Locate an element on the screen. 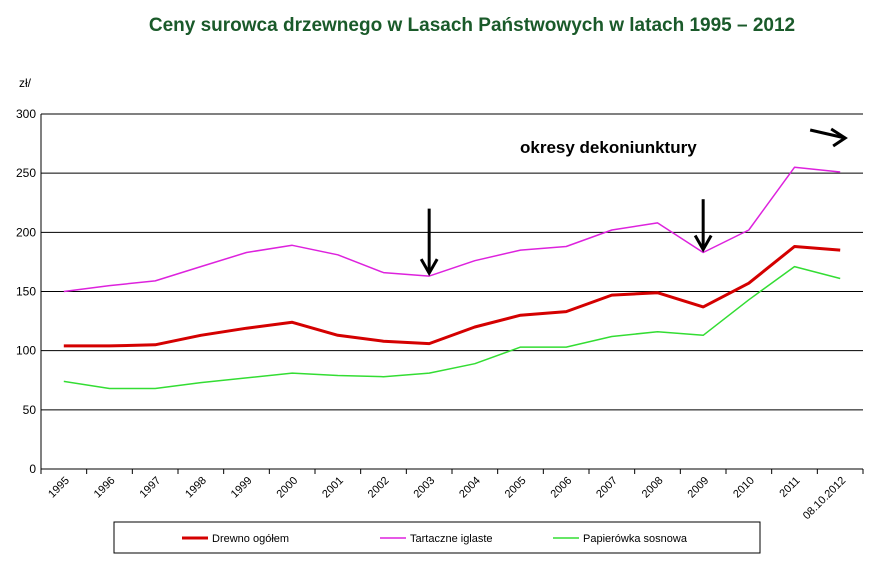 This screenshot has height=577, width=892. legend-item-1: Drewno ogółem is located at coordinates (235, 539).